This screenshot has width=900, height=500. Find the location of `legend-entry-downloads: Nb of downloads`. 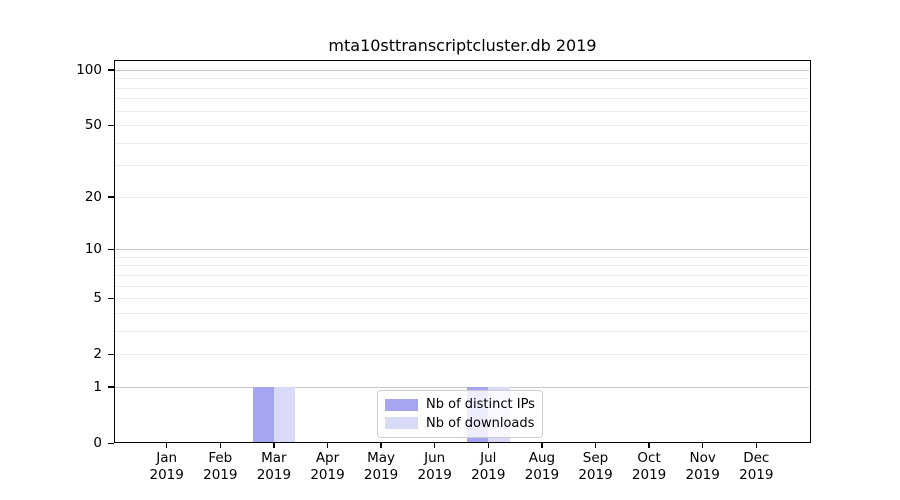

legend-entry-downloads: Nb of downloads is located at coordinates (460, 423).